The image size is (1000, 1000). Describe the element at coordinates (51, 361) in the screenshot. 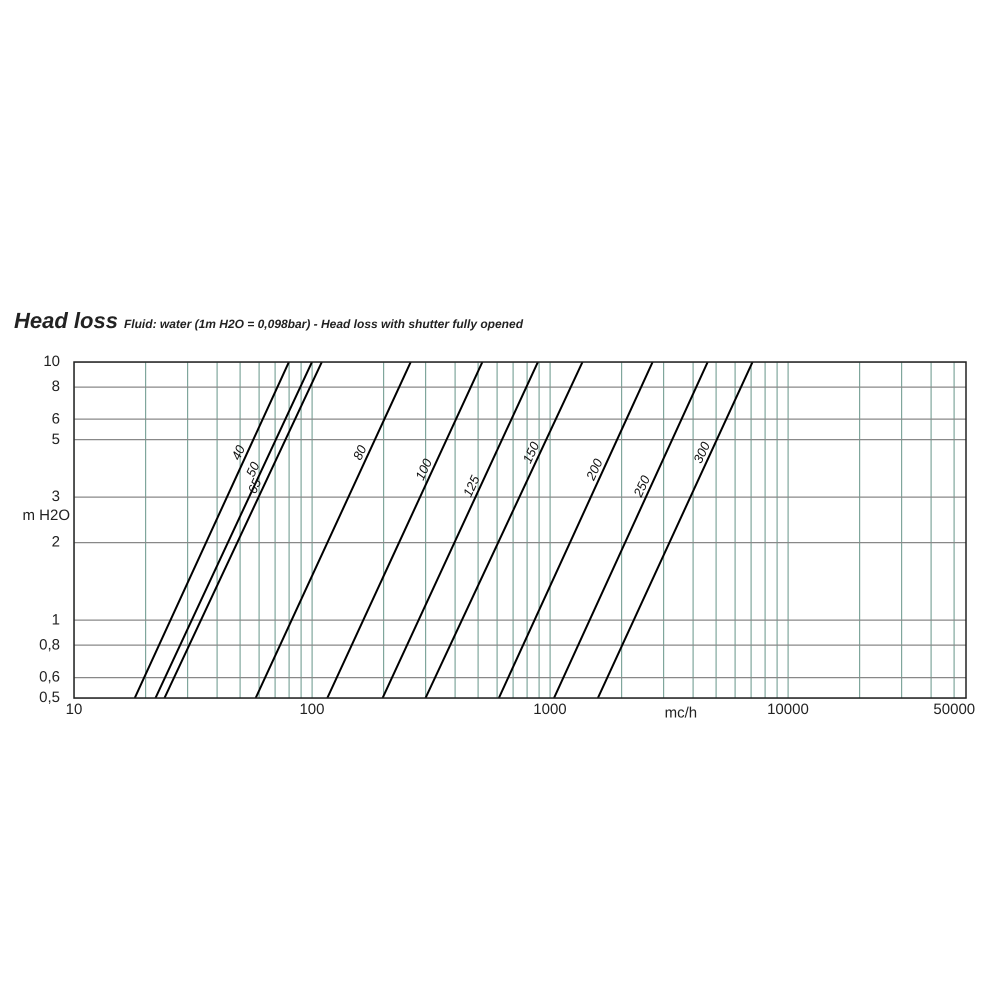

I see `y-tick-label: 10` at that location.